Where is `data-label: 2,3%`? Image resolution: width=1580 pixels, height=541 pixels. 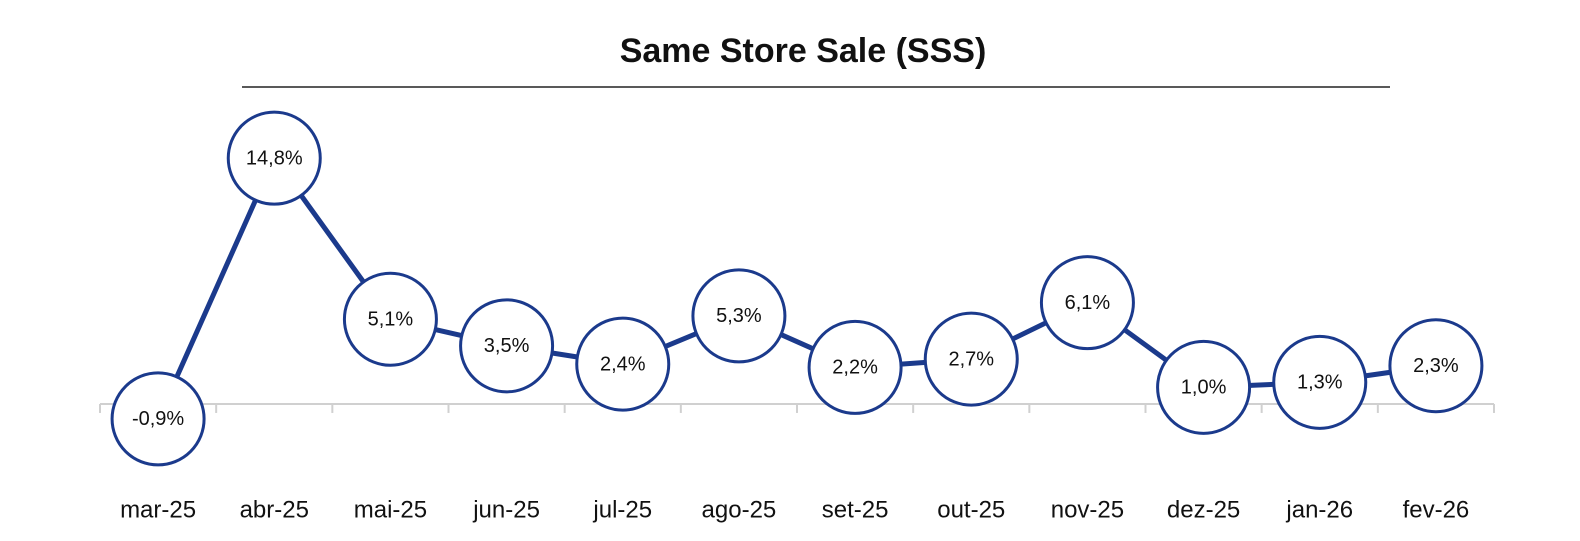 data-label: 2,3% is located at coordinates (1436, 366).